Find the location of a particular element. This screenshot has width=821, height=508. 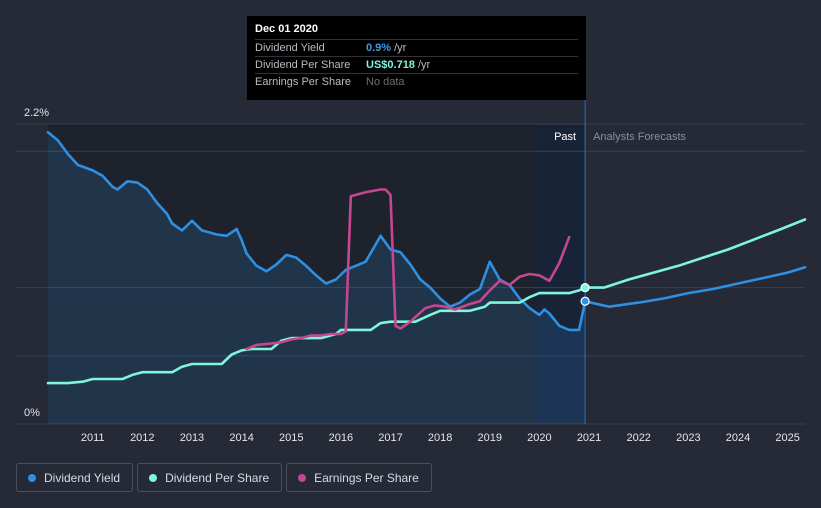

x-tick-label: 2012 is located at coordinates (142, 438).